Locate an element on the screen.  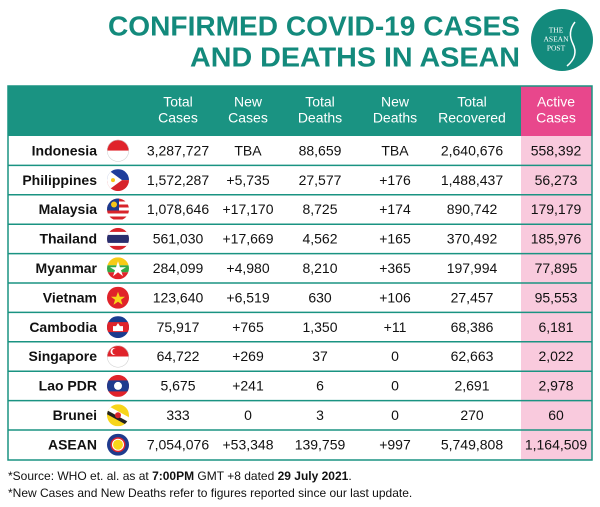
column-header: Recovered is located at coordinates (472, 118).